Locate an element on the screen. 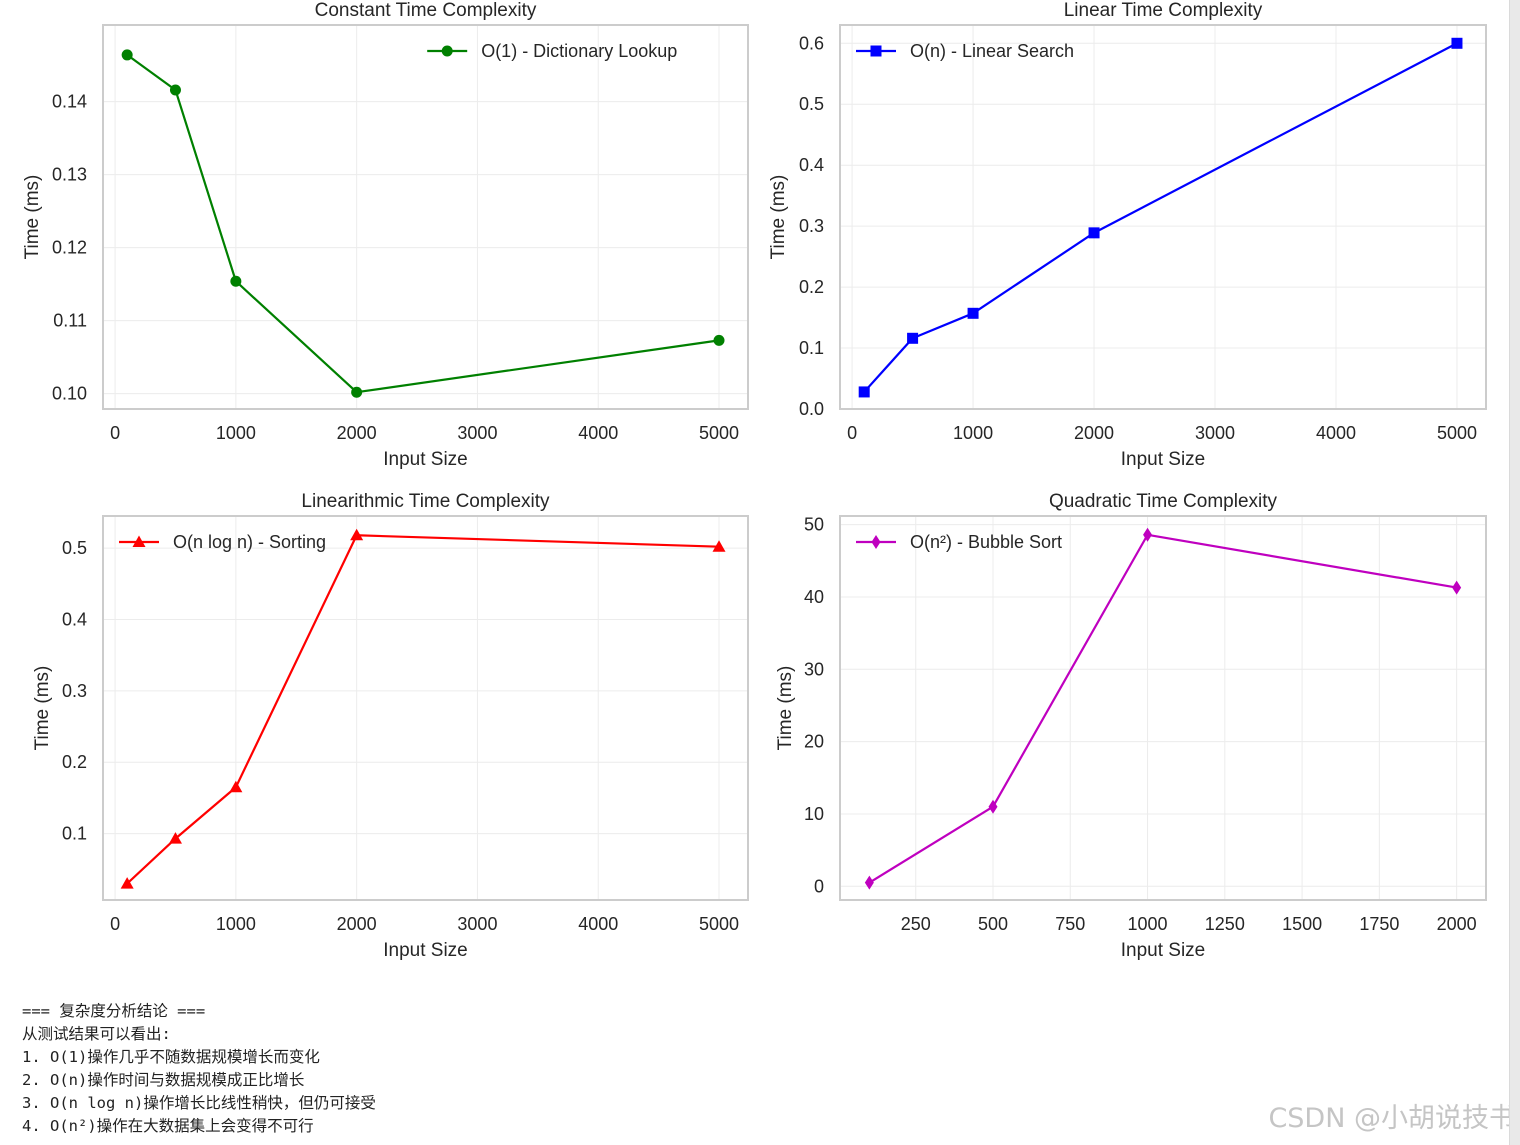  y-tick-label: 0.6 is located at coordinates (811, 43).